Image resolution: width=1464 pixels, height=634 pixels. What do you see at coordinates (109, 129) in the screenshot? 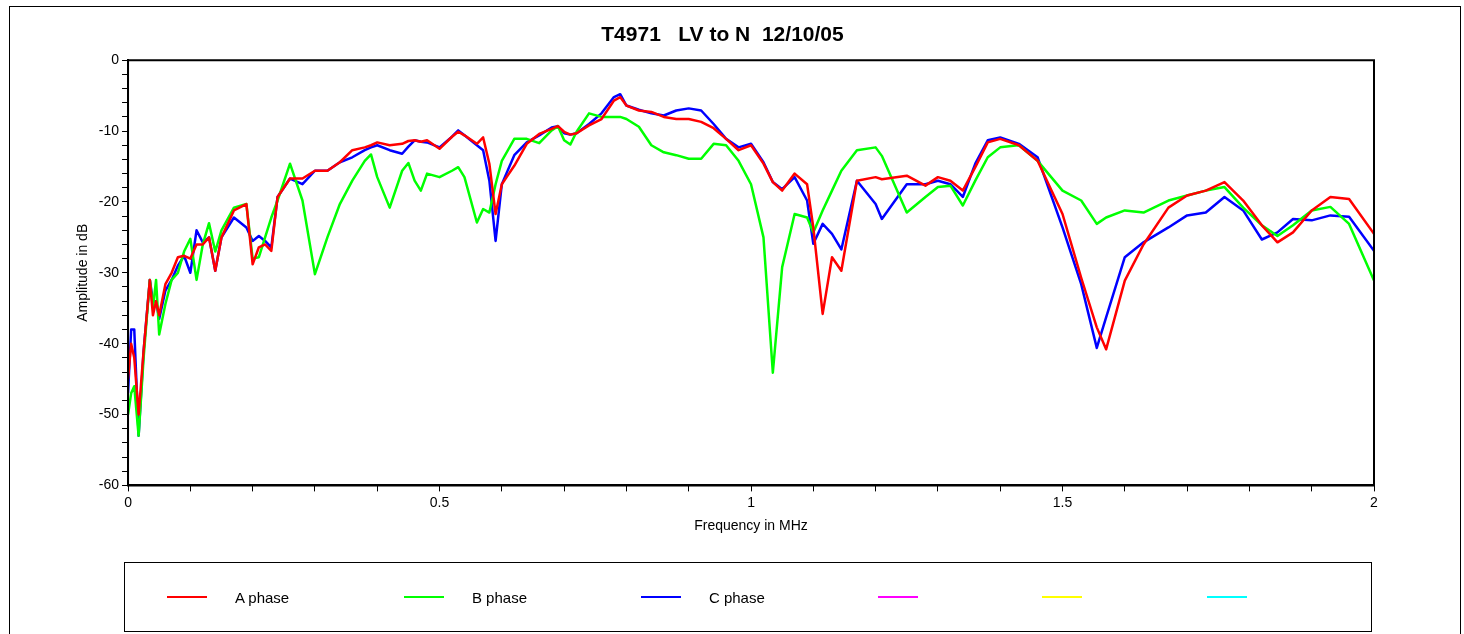
I see `y-tick-label: -10` at bounding box center [109, 129].